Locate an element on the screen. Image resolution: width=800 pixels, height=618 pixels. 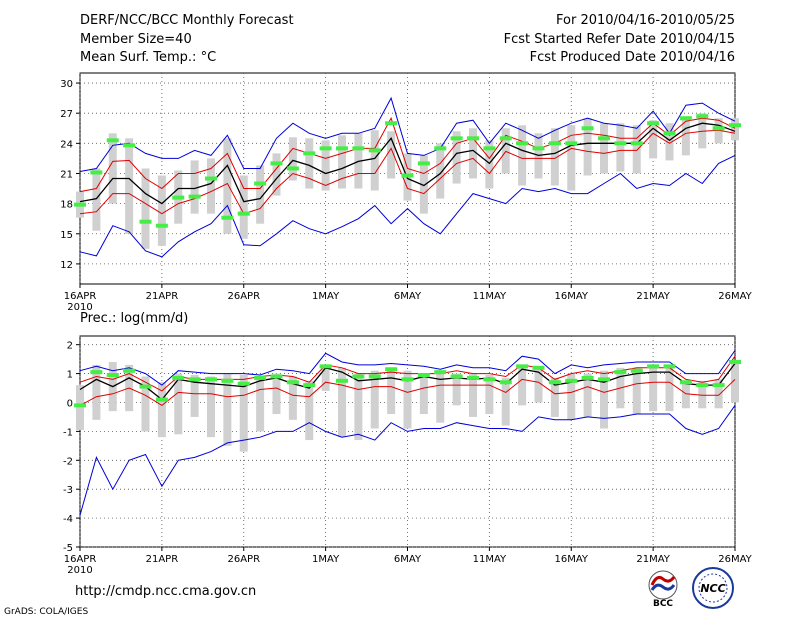
prec-x-tick-label: 11MAY is located at coordinates (490, 559).